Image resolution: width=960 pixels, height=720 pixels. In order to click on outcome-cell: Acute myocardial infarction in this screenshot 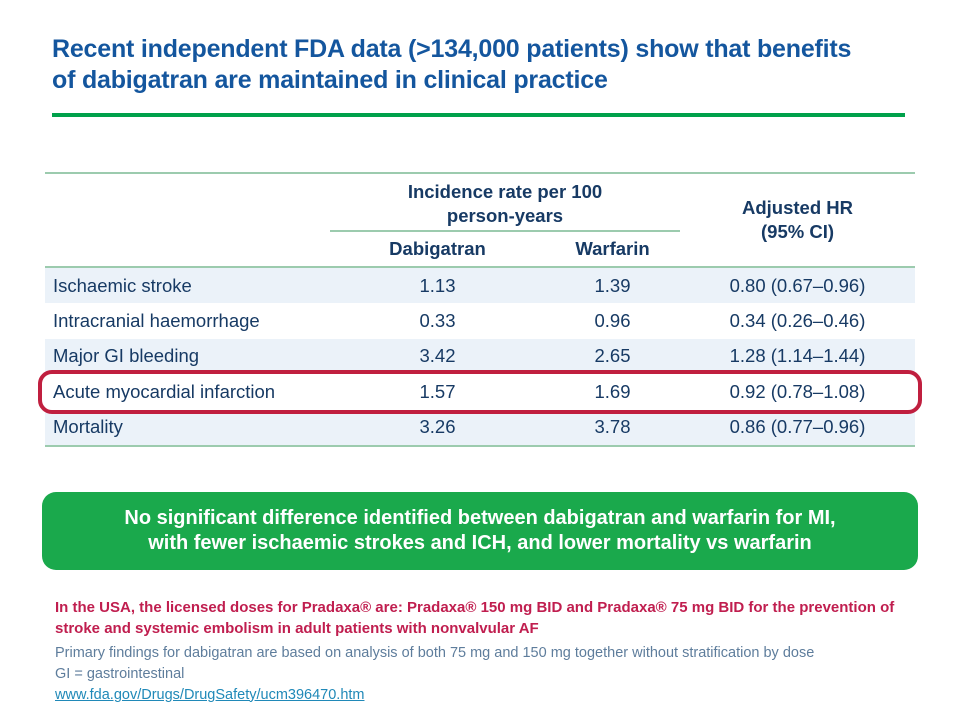, I will do `click(164, 391)`.